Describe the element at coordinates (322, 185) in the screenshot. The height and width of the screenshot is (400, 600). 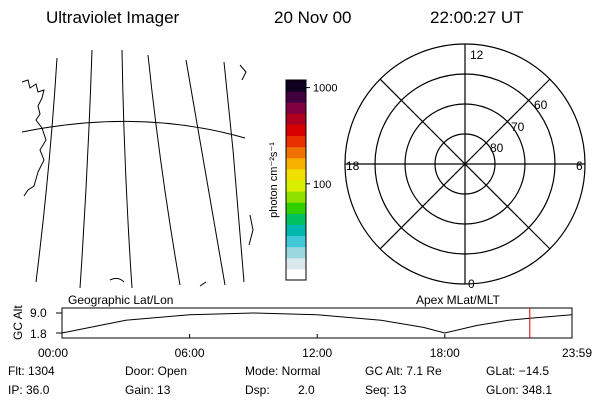
I see `colorbar-tick-label: 100` at that location.